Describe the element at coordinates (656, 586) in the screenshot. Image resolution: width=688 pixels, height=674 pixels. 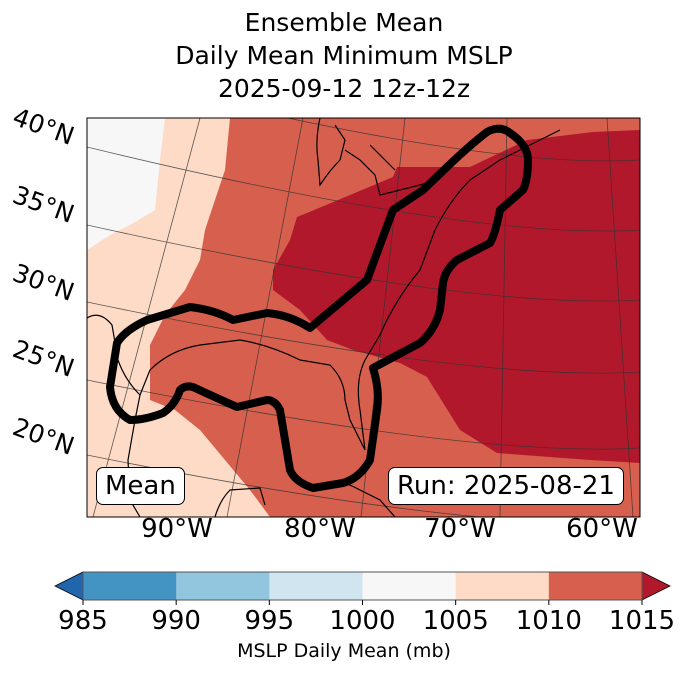
I see `colorbar-over-triangle` at that location.